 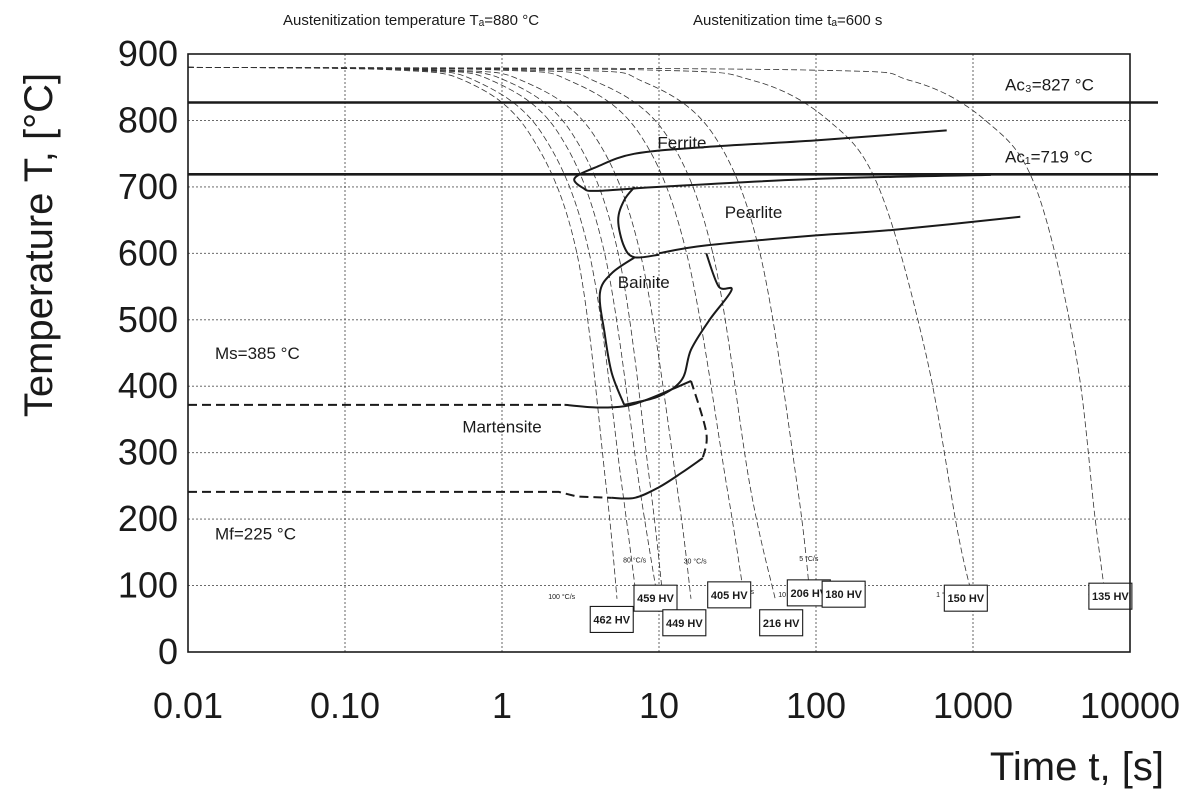 What do you see at coordinates (1130, 705) in the screenshot?
I see `x-tick-label: 10000` at bounding box center [1130, 705].